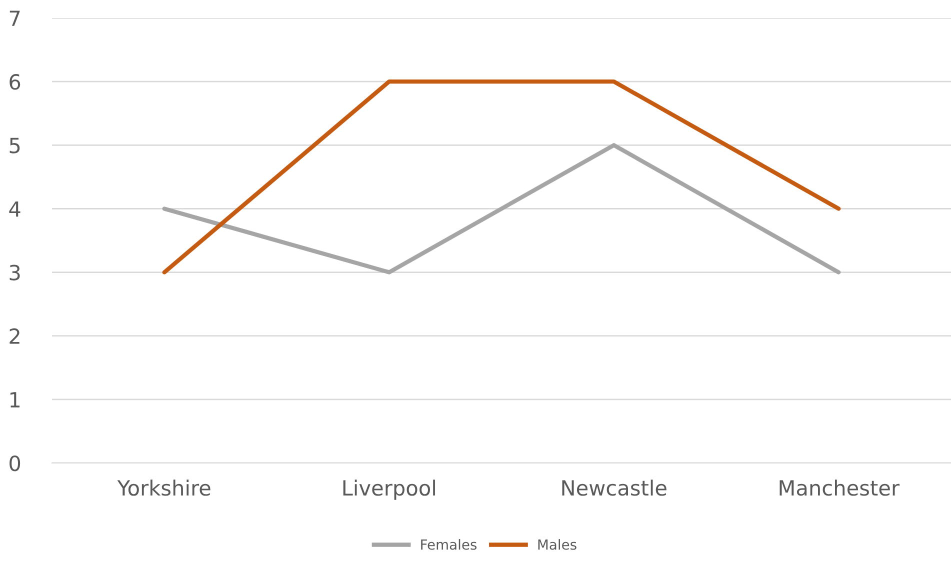 This screenshot has height=565, width=951. I want to click on x-tick-label: Liverpool, so click(389, 490).